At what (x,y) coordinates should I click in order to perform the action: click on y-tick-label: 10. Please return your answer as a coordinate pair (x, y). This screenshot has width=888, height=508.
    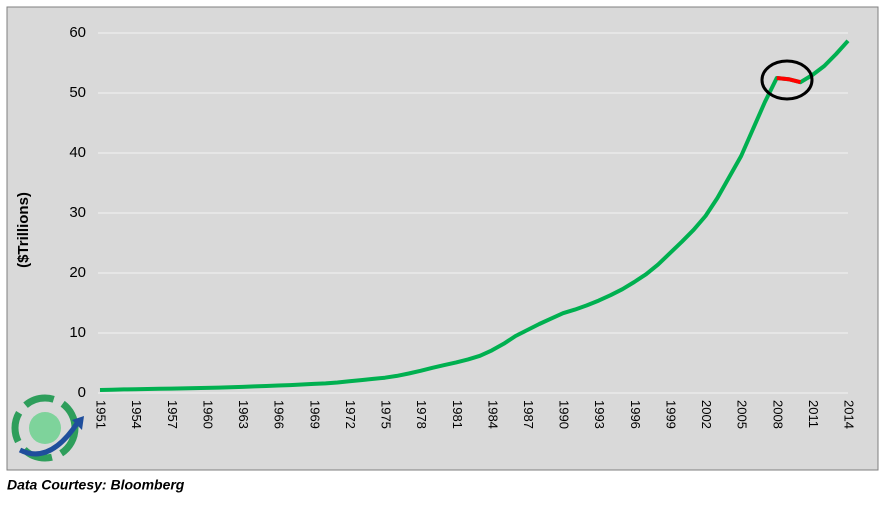
    Looking at the image, I should click on (77, 332).